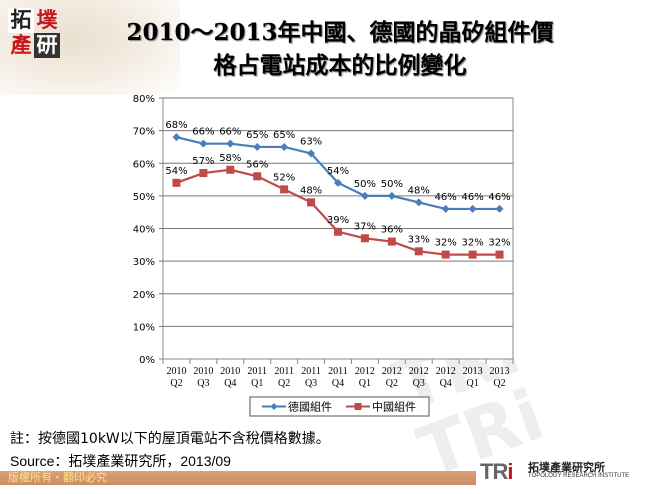  What do you see at coordinates (144, 295) in the screenshot?
I see `y-tick-label: 20%` at bounding box center [144, 295].